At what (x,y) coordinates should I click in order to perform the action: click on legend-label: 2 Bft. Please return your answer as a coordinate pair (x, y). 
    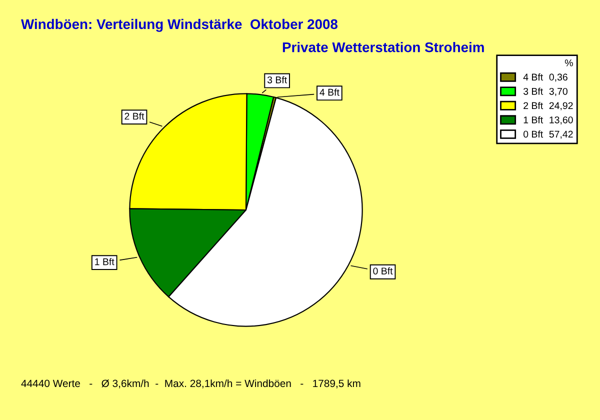
    Looking at the image, I should click on (534, 106).